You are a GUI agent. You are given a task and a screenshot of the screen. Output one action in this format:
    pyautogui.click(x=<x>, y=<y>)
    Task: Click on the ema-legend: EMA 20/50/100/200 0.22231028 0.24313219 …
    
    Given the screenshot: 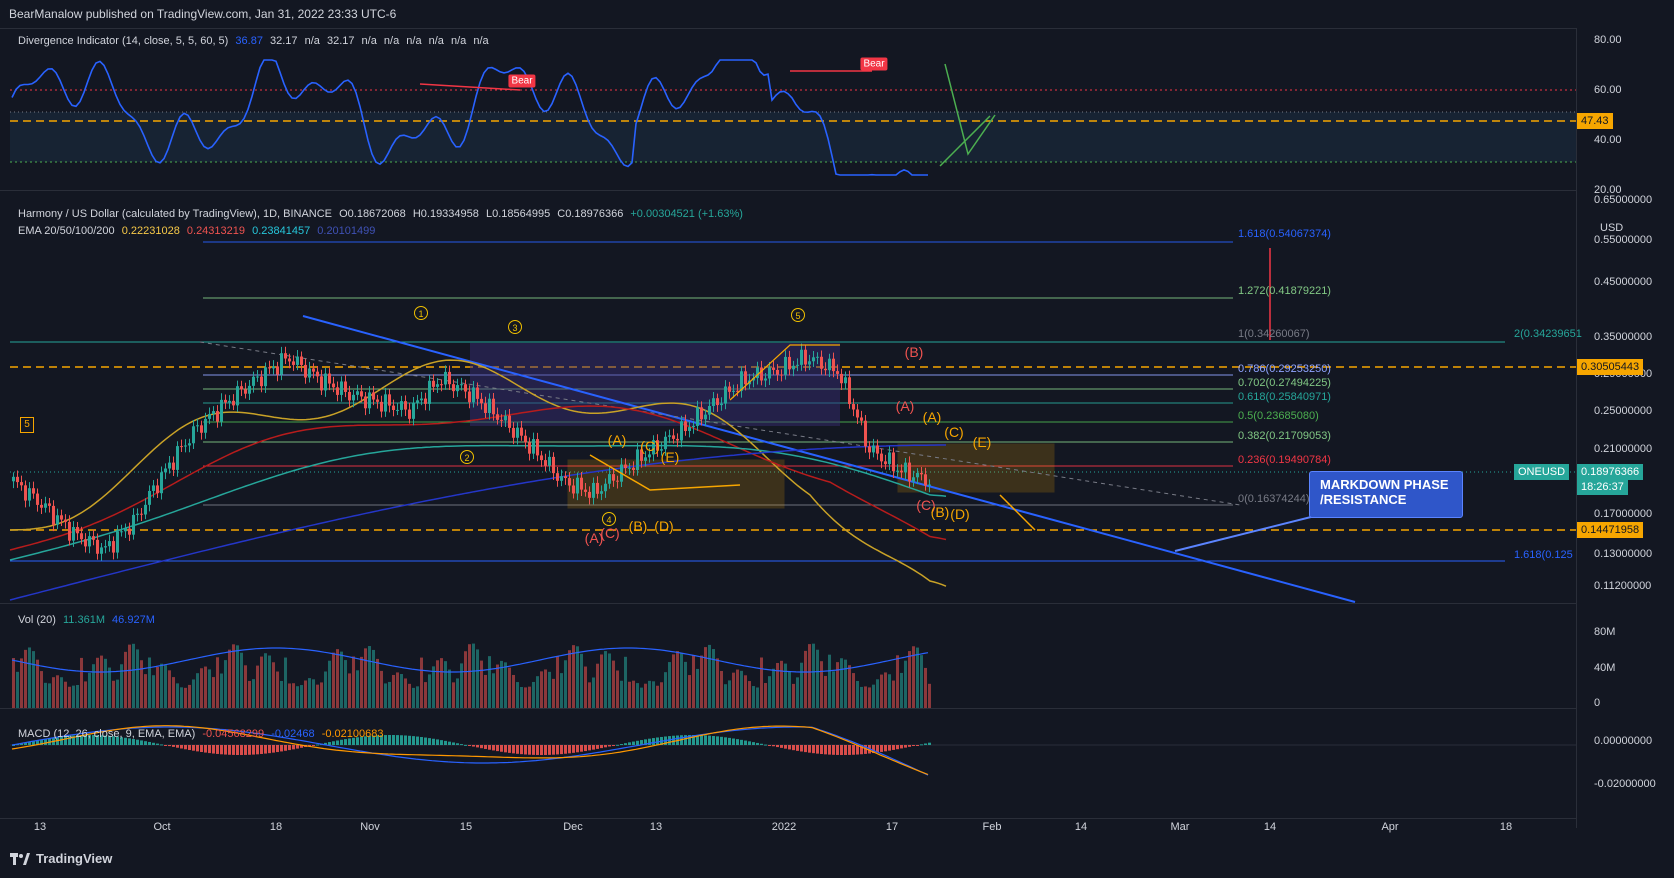 What is the action you would take?
    pyautogui.click(x=198, y=231)
    